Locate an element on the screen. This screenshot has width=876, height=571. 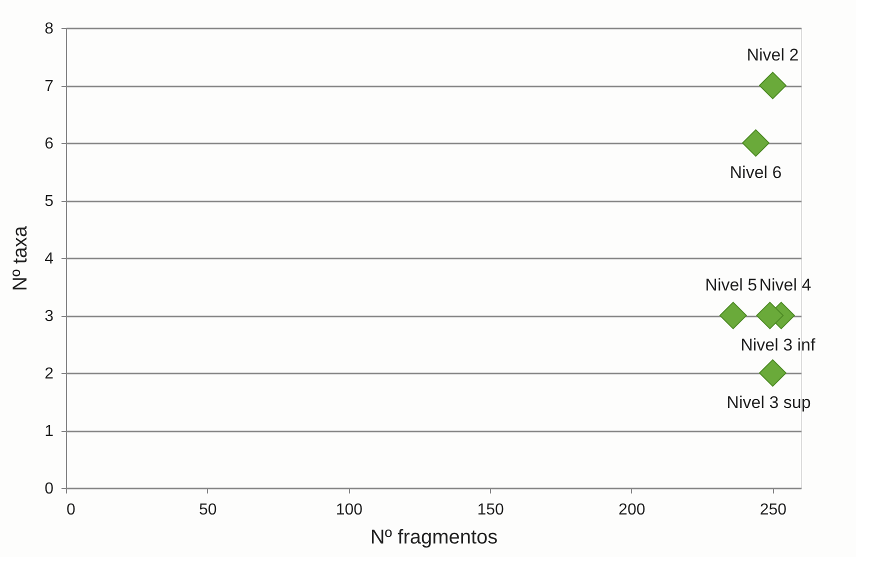
y-tick-label: 1 is located at coordinates (49, 431).